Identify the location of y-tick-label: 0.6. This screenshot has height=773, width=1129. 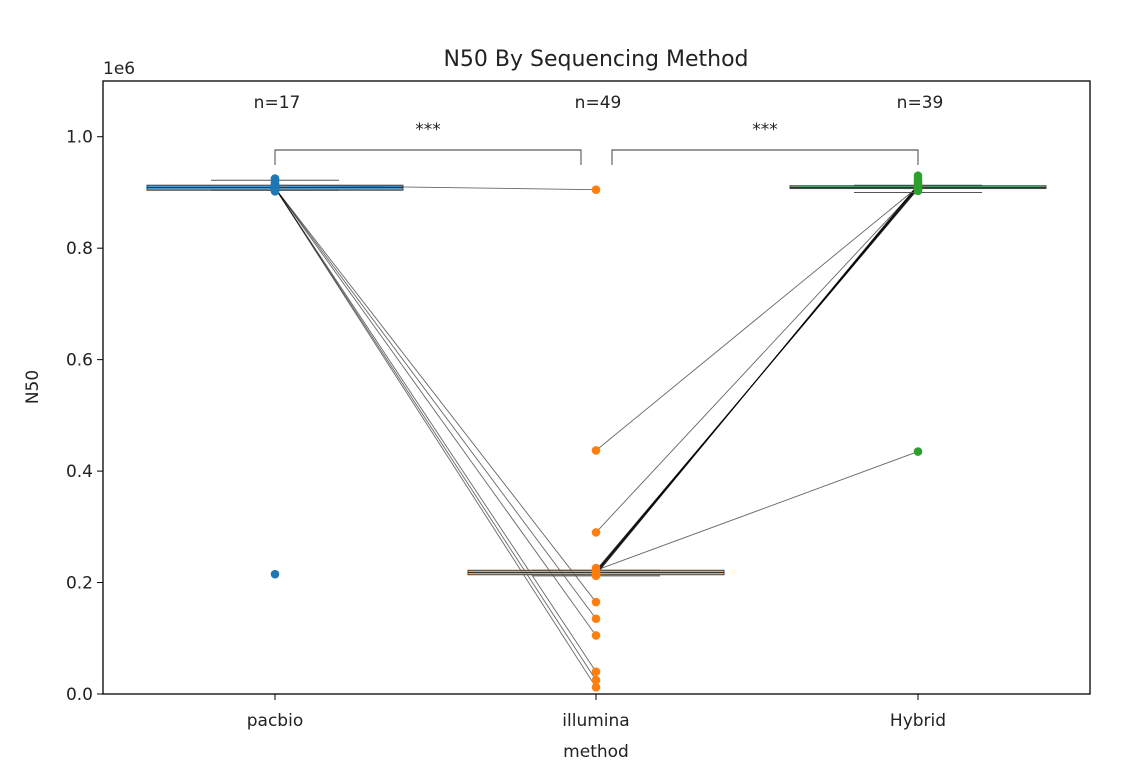
(79, 361).